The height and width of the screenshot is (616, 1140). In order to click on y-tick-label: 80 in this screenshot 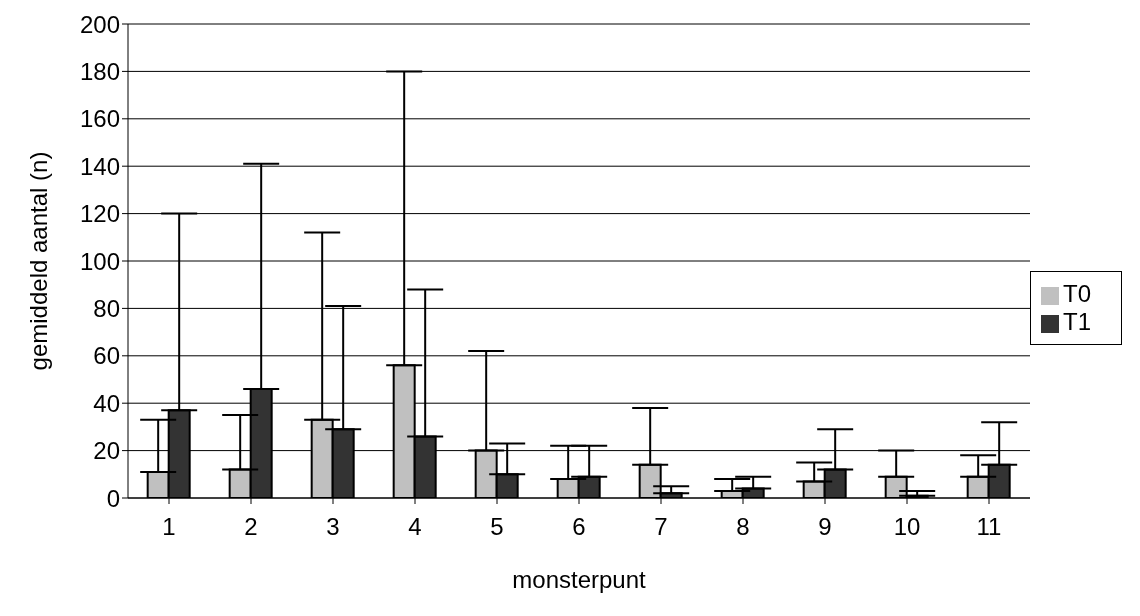, I will do `click(106, 308)`.